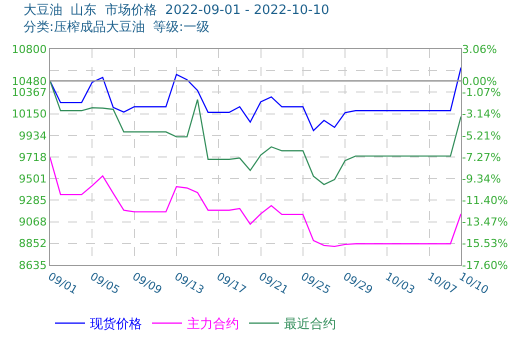 The image size is (520, 350). Describe the element at coordinates (213, 324) in the screenshot. I see `legend-label: 主力合约` at that location.